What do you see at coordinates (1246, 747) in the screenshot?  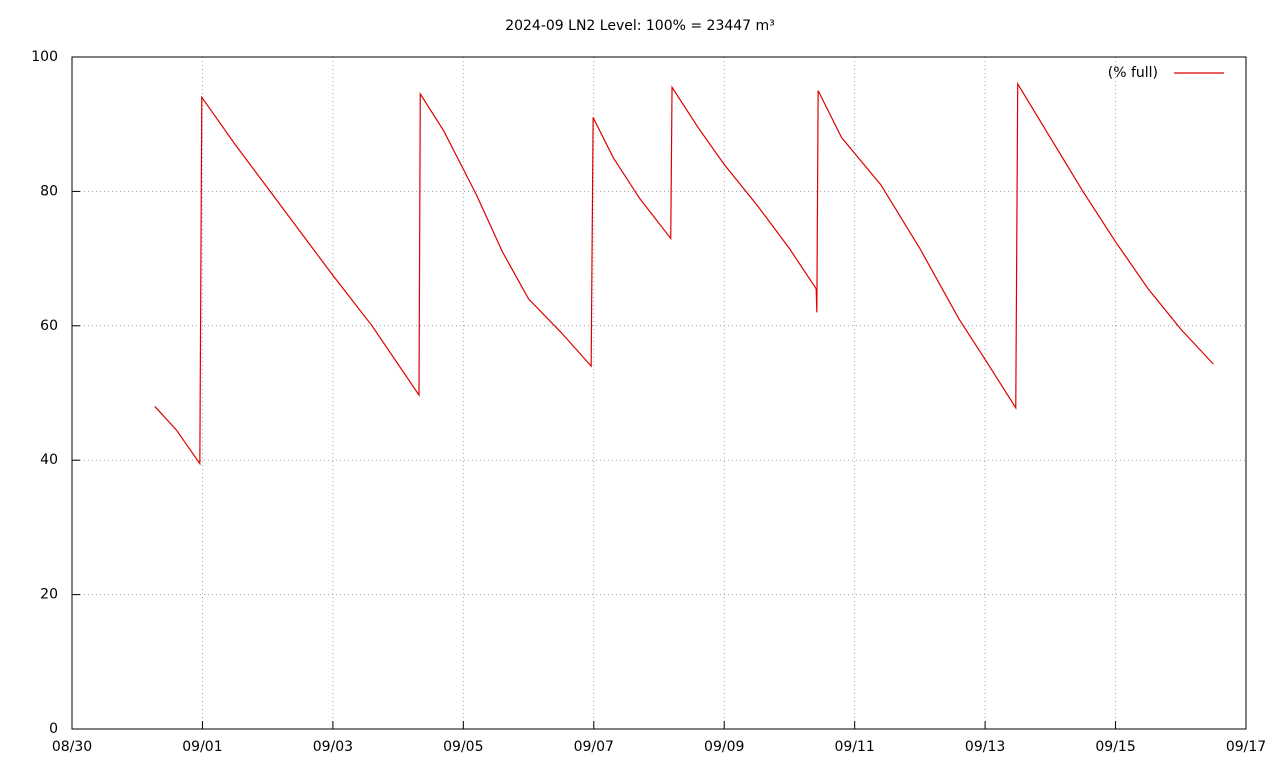 I see `x-tick-label: 09/17` at bounding box center [1246, 747].